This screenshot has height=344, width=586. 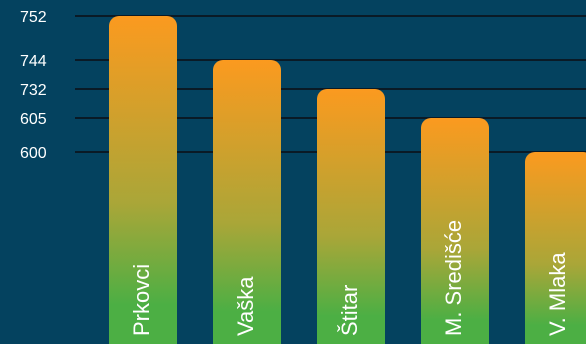 I want to click on bar-category-label: Štitar, so click(x=349, y=310).